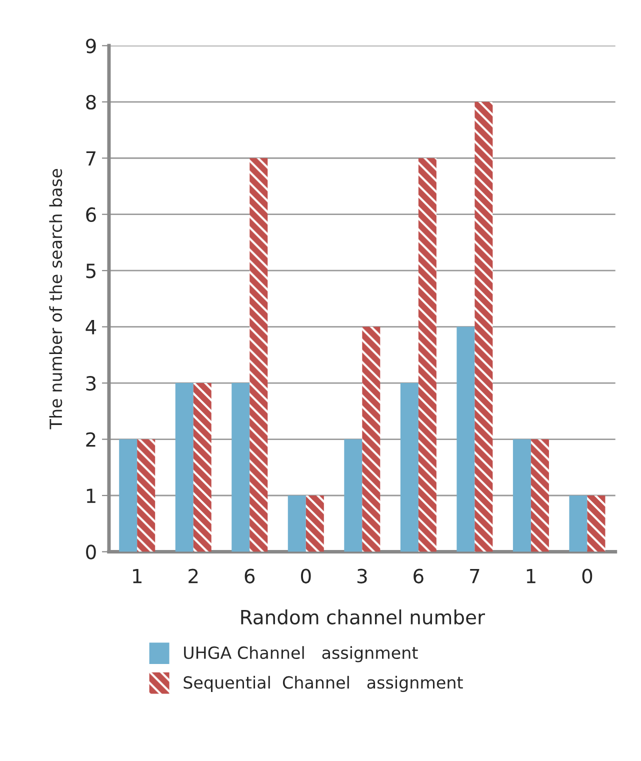 This screenshot has height=761, width=641. I want to click on y-axis-title: The number of the search base, so click(55, 299).